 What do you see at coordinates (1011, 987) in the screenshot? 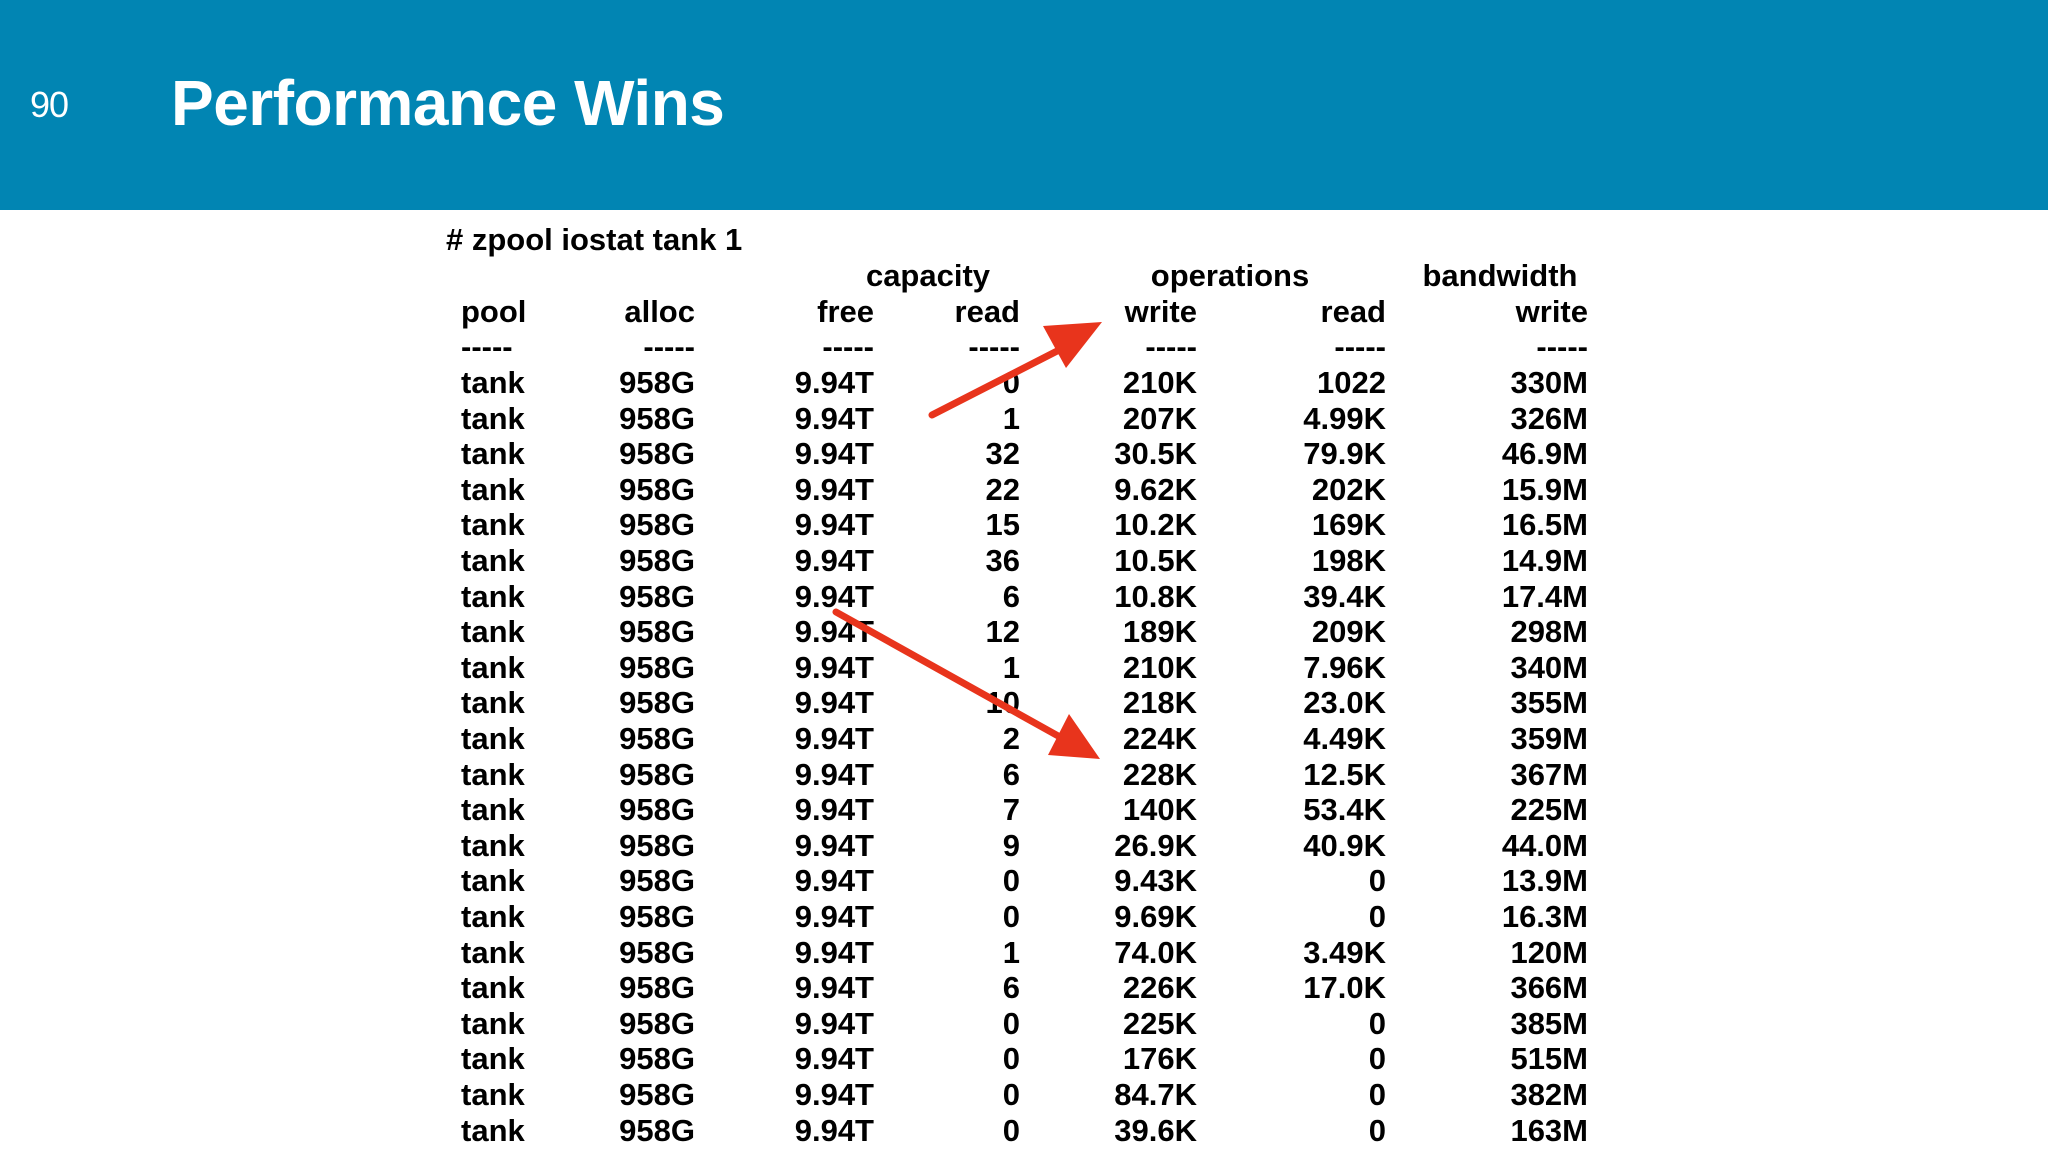
I see `table-cell: 6` at bounding box center [1011, 987].